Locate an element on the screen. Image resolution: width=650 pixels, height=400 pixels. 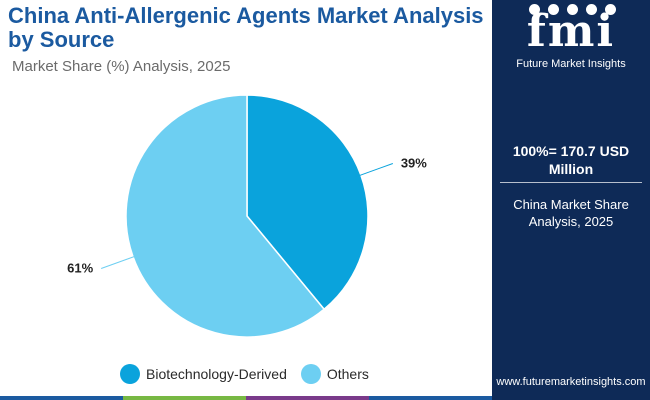
legend-swatch-others is located at coordinates (310, 374).